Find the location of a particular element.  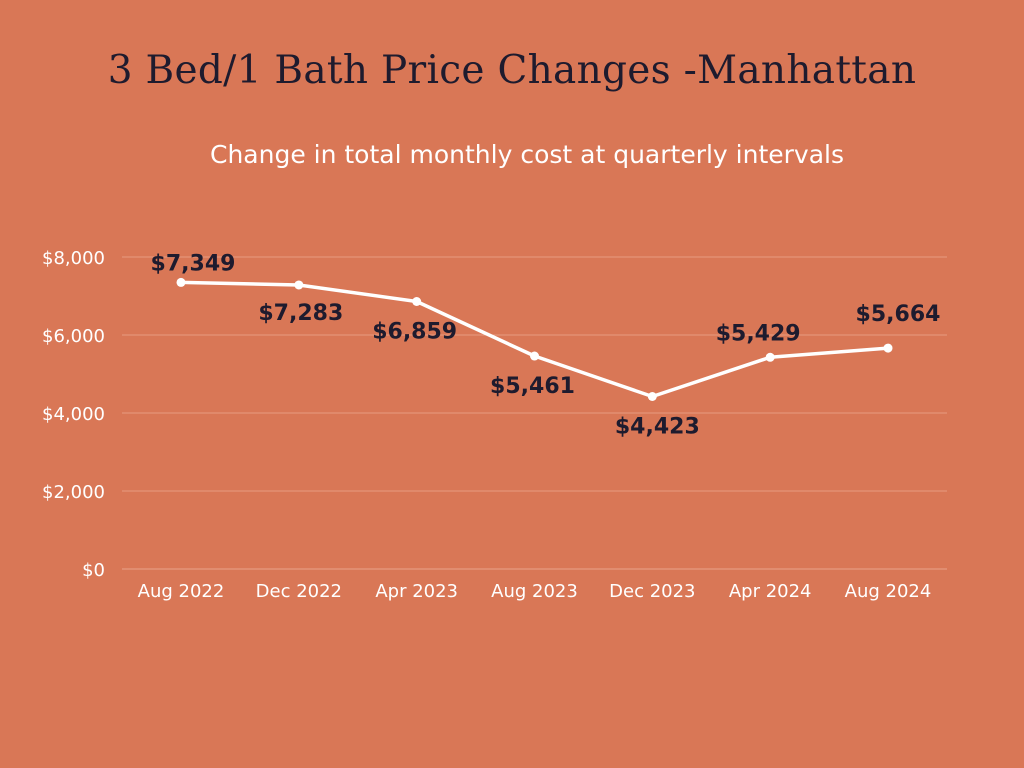

y-tick-label: $6,000 is located at coordinates (73, 336).